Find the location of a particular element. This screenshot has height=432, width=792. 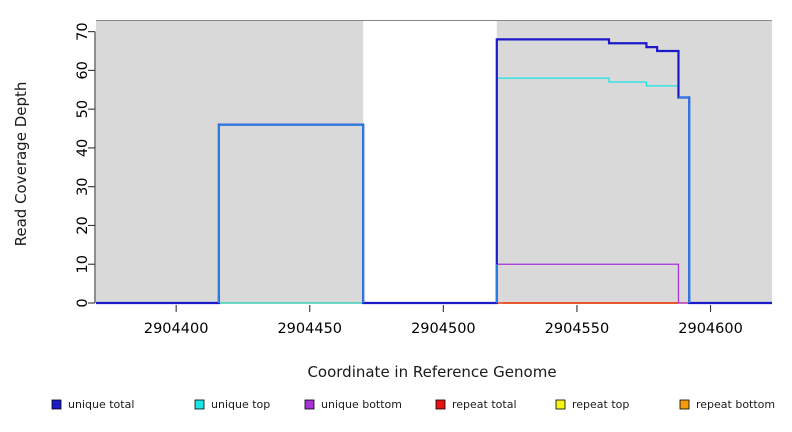

y-tick-label-70: 70 is located at coordinates (83, 31).